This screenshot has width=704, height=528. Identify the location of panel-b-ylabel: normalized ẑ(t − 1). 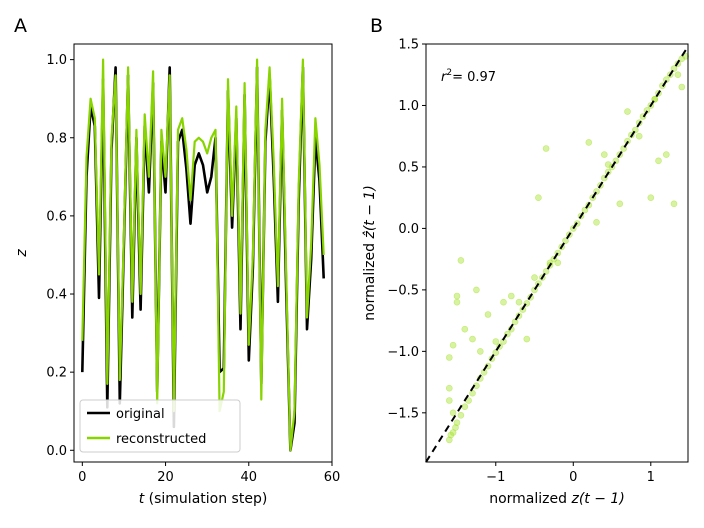
(370, 253).